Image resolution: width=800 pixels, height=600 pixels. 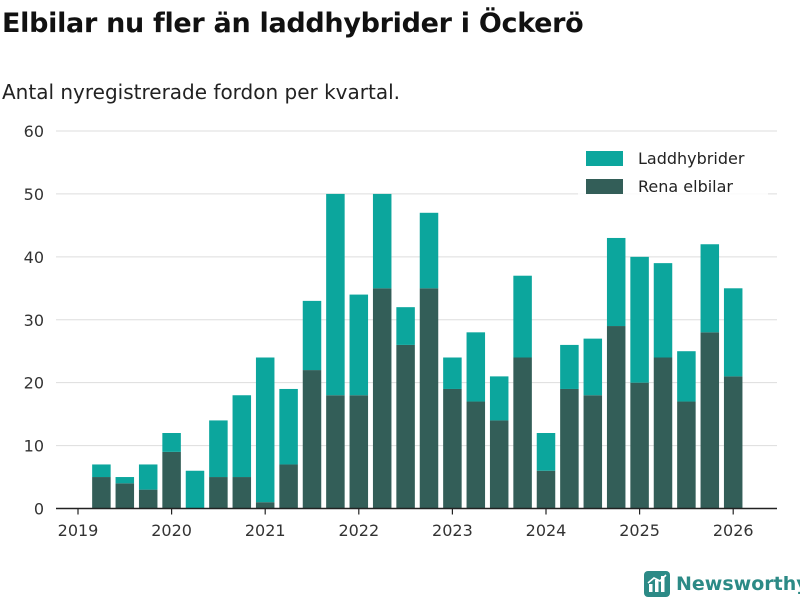 What do you see at coordinates (34, 257) in the screenshot?
I see `y-tick-label: 40` at bounding box center [34, 257].